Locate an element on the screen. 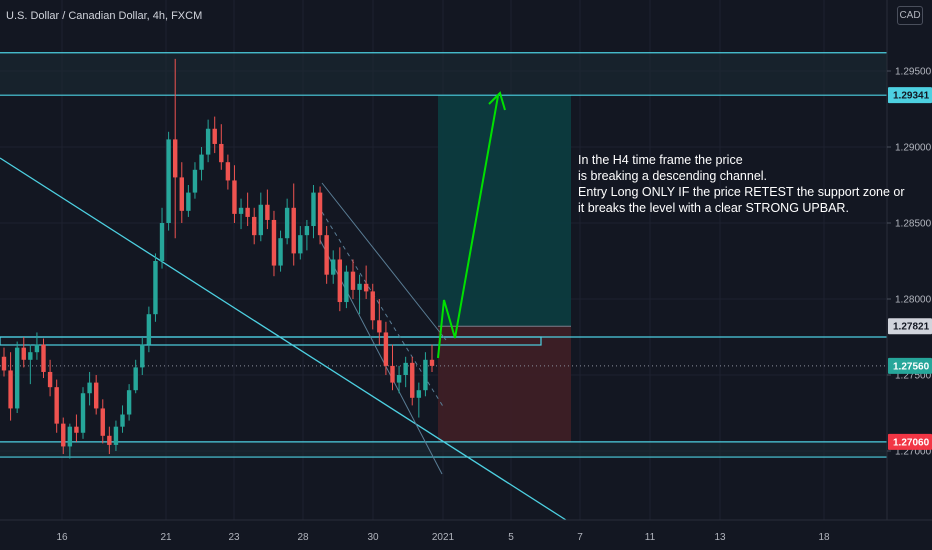 The width and height of the screenshot is (932, 550). y-tick-label: 1.29000 is located at coordinates (913, 148).